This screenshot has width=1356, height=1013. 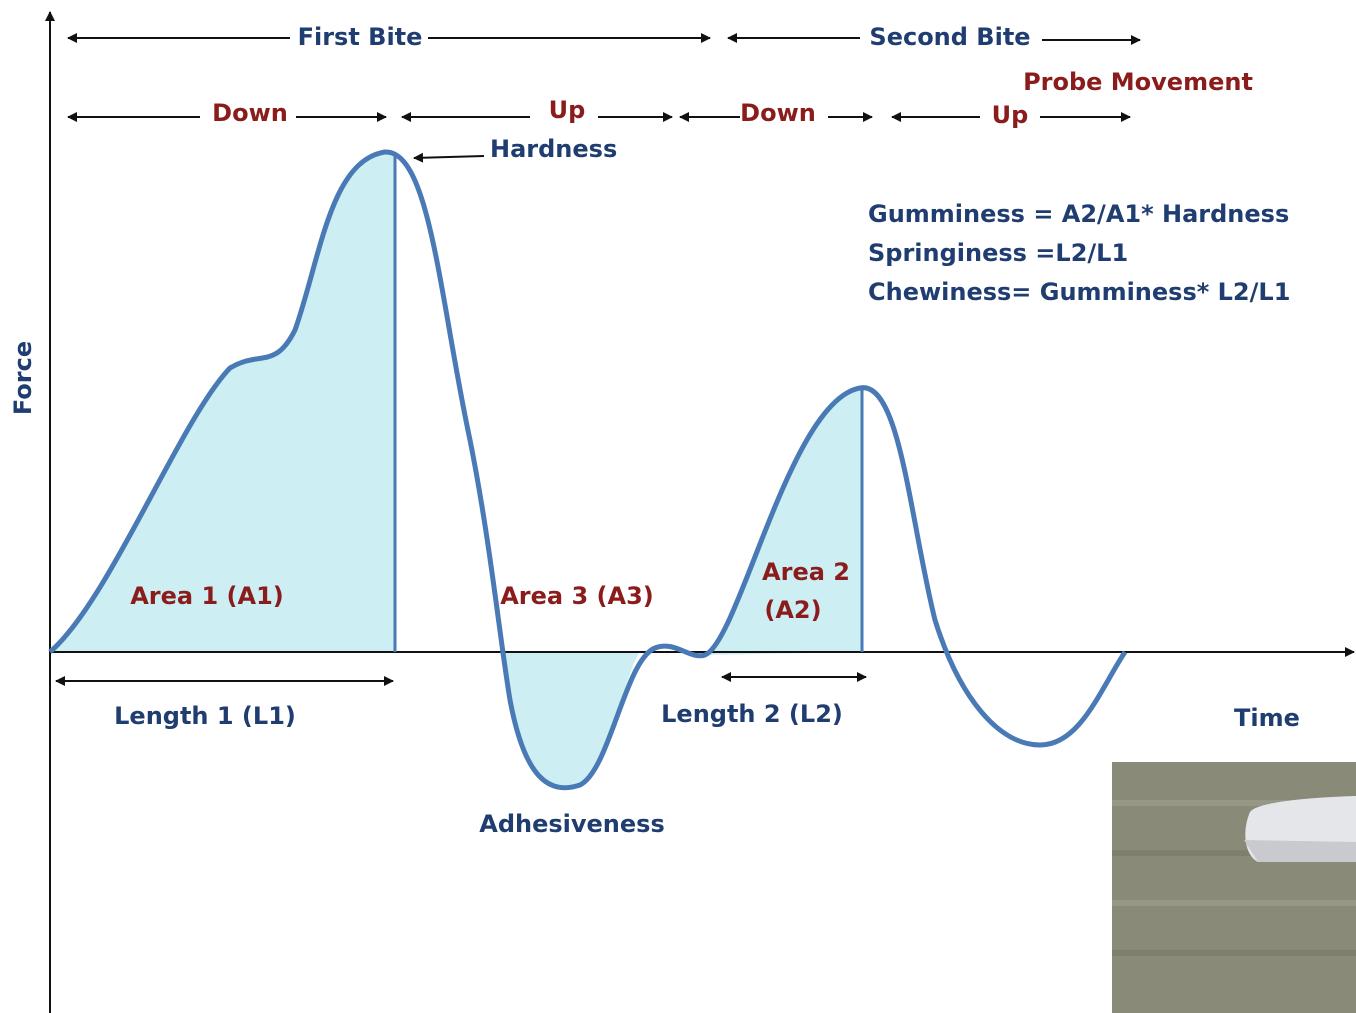 I want to click on arrow, so click(x=449, y=157).